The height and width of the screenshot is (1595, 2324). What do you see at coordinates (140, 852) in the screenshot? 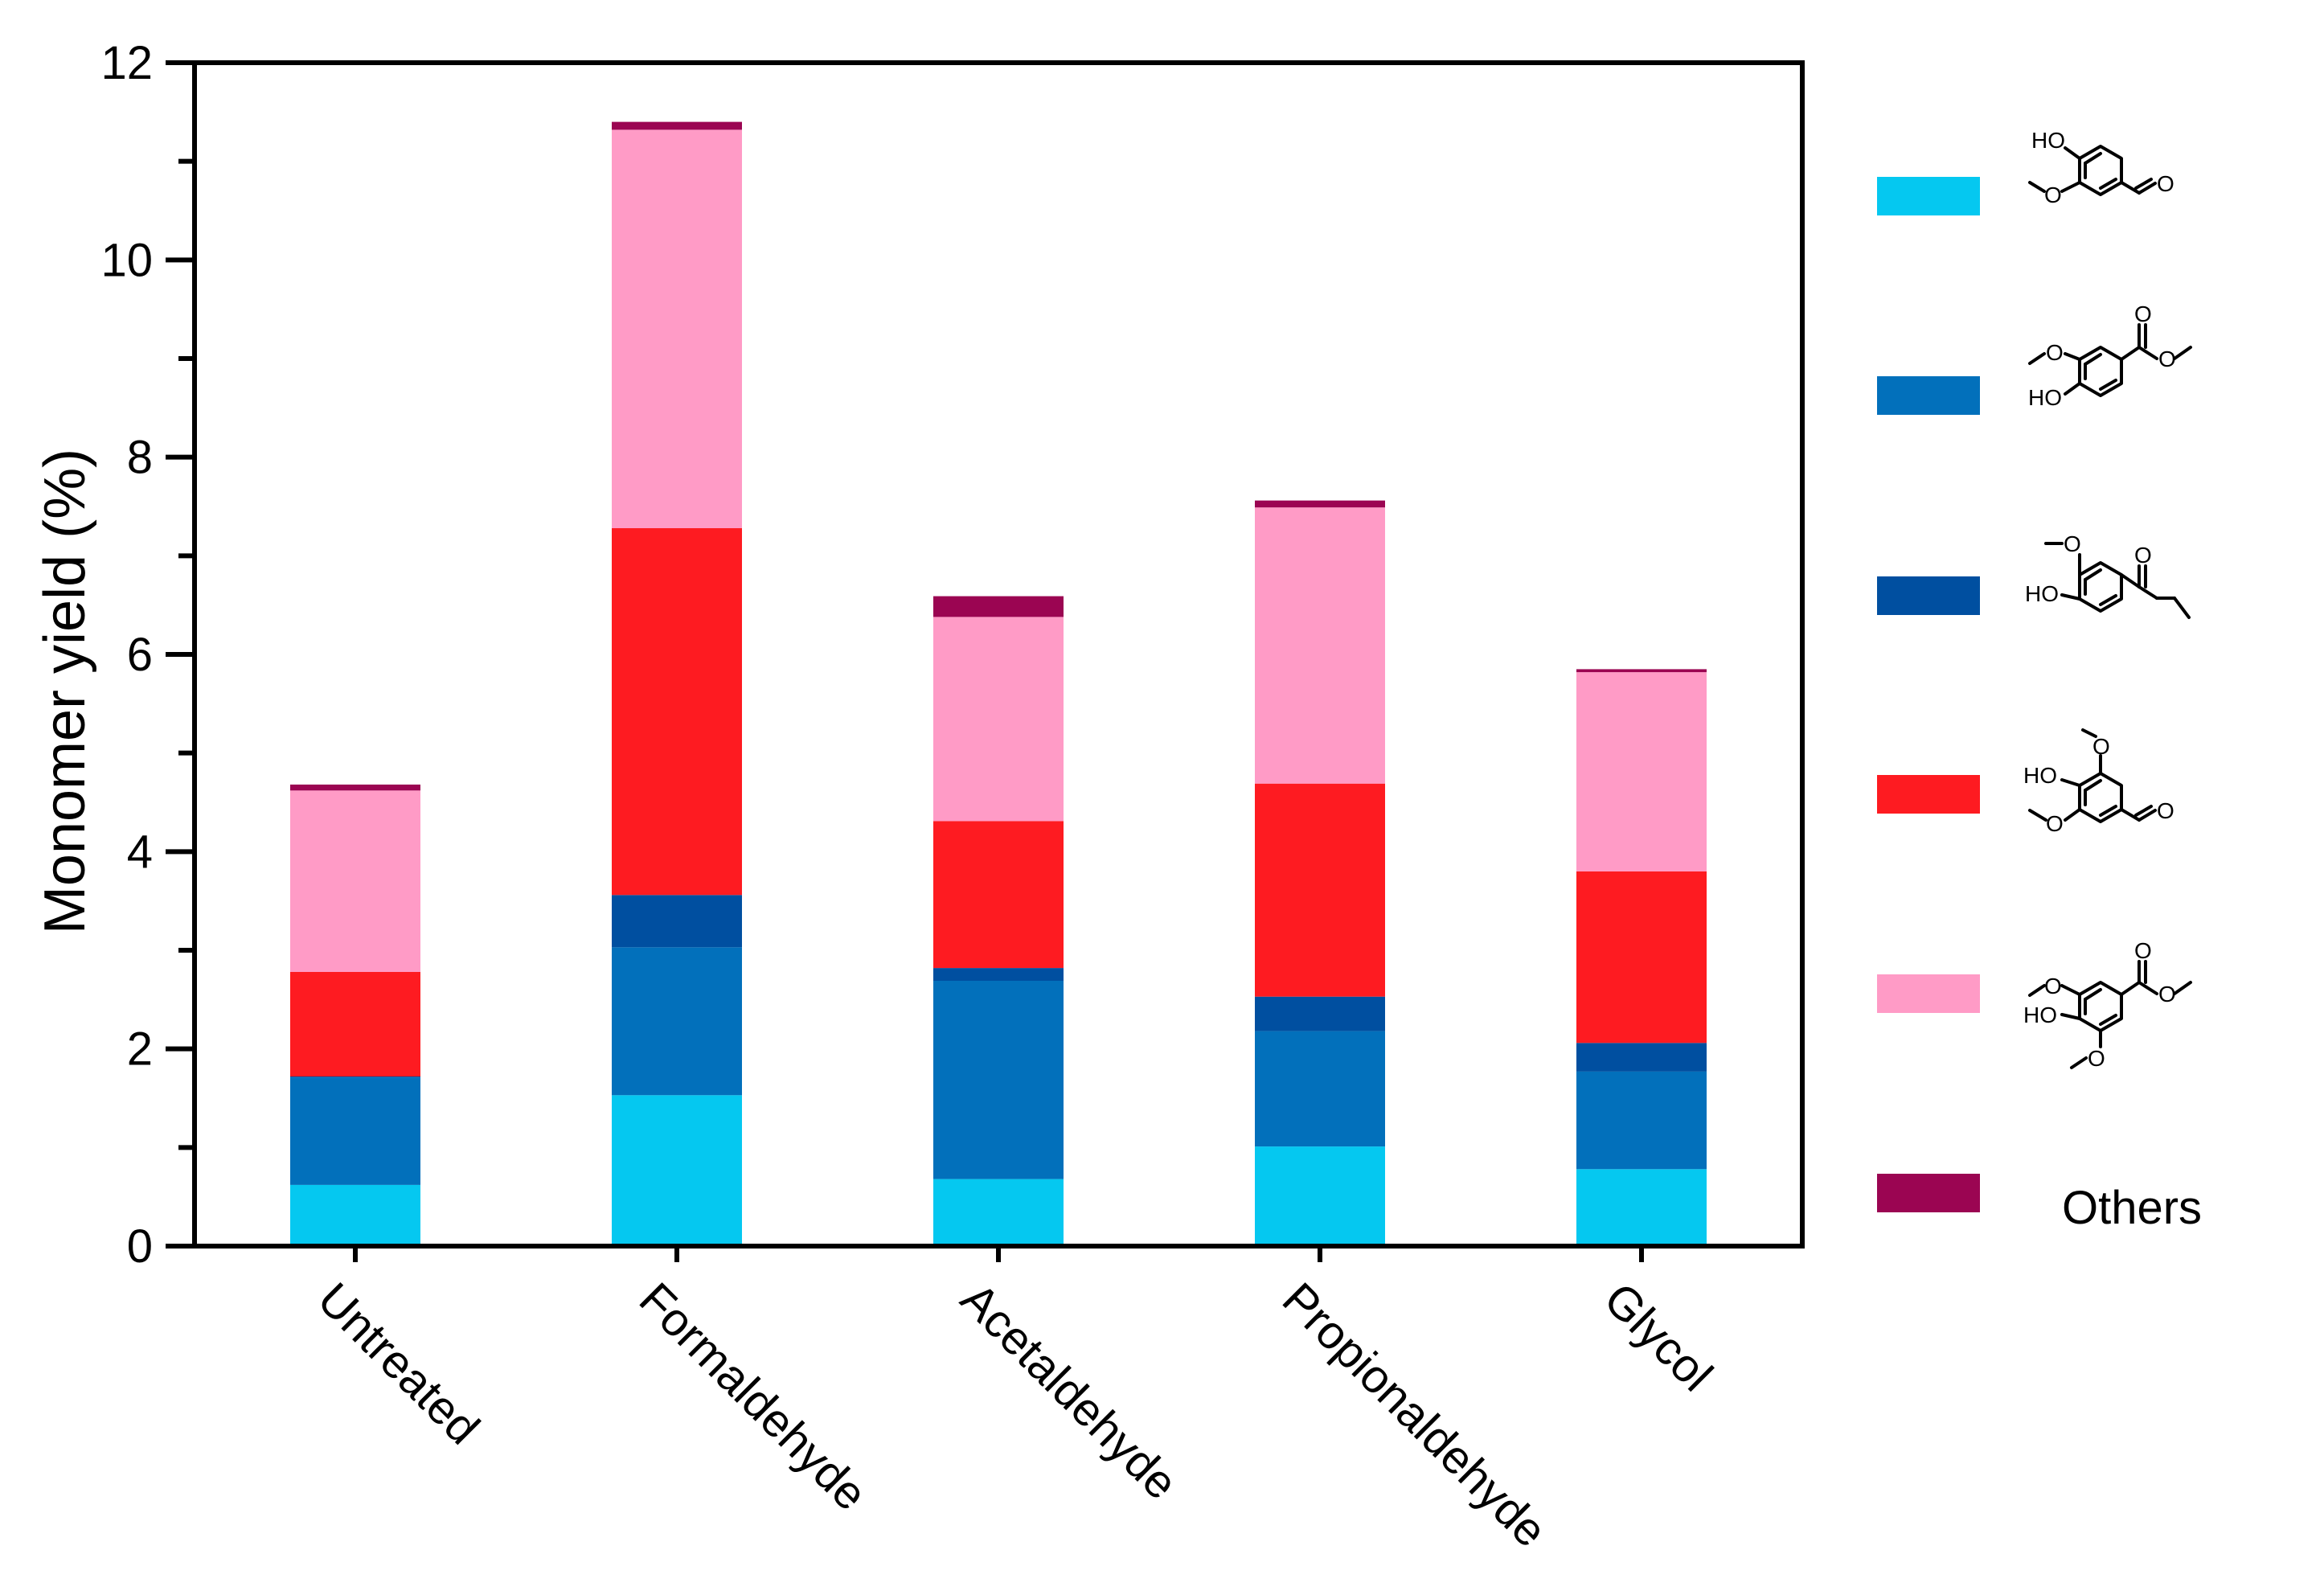
I see `y-tick-label: 4` at bounding box center [140, 852].